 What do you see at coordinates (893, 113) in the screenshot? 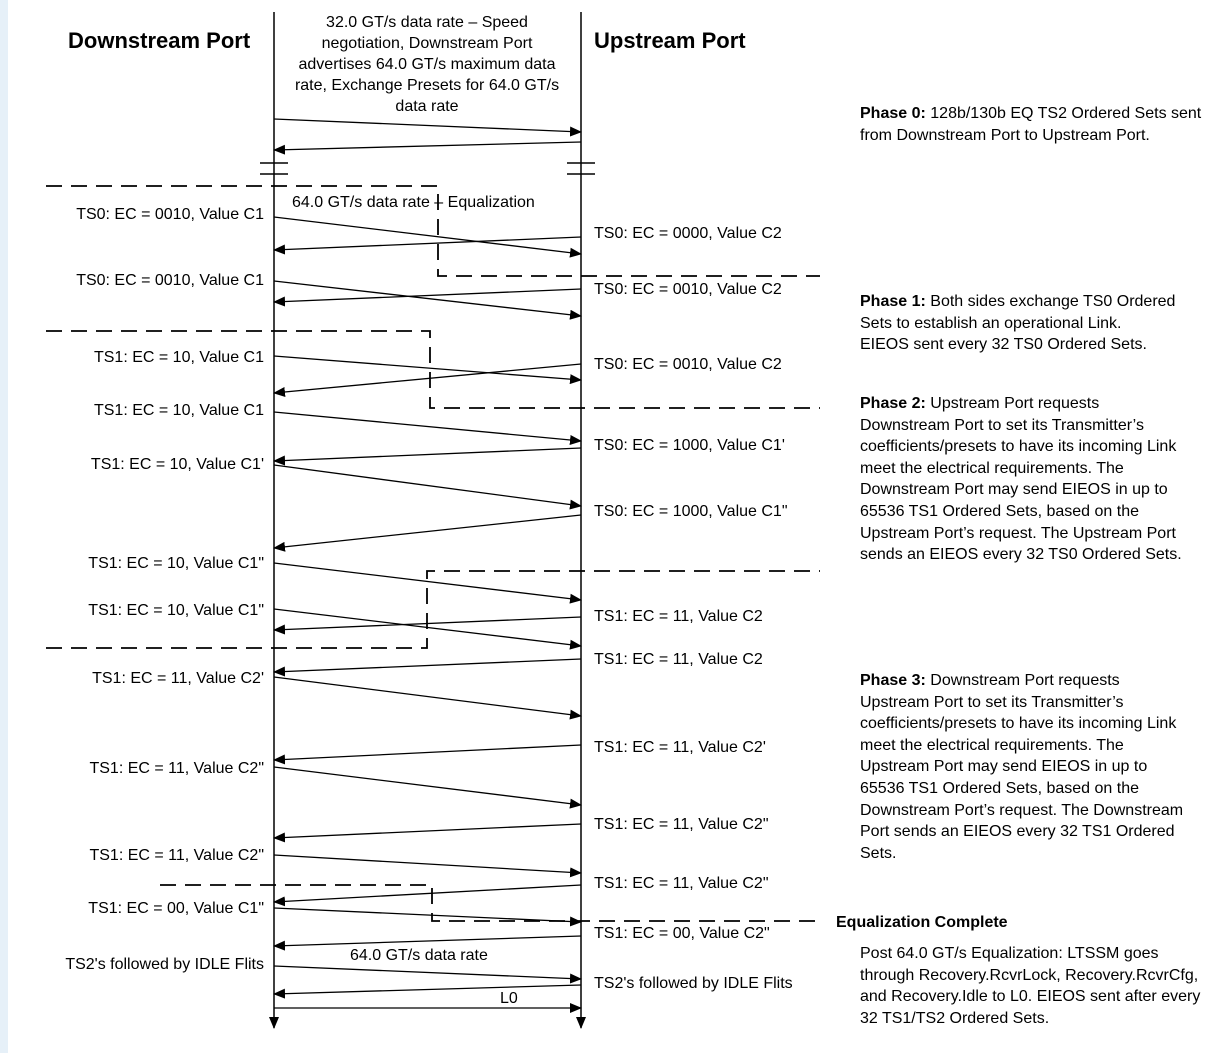
I see `phase0-title: Phase 0:` at bounding box center [893, 113].